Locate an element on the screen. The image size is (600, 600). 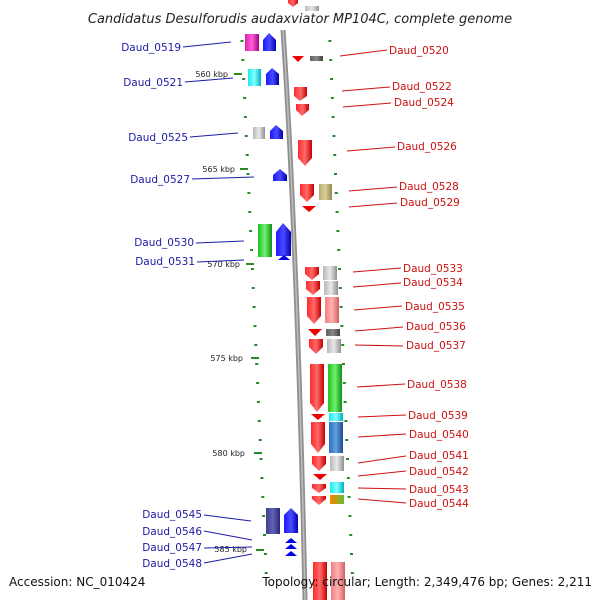
gene-label-daud-0526: Daud_0526 is located at coordinates (427, 147).